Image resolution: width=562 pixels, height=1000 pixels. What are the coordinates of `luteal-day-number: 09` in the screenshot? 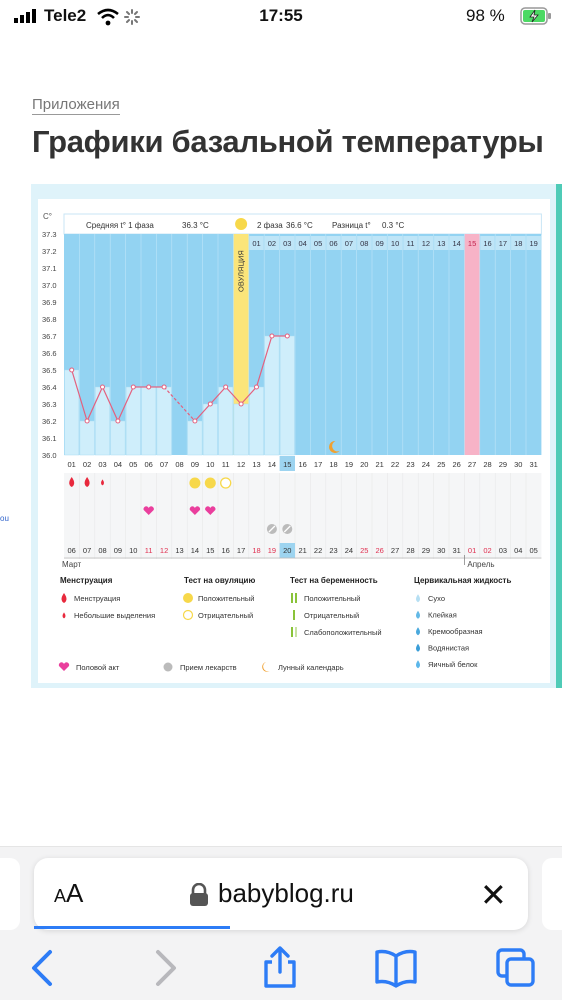 It's located at (380, 243).